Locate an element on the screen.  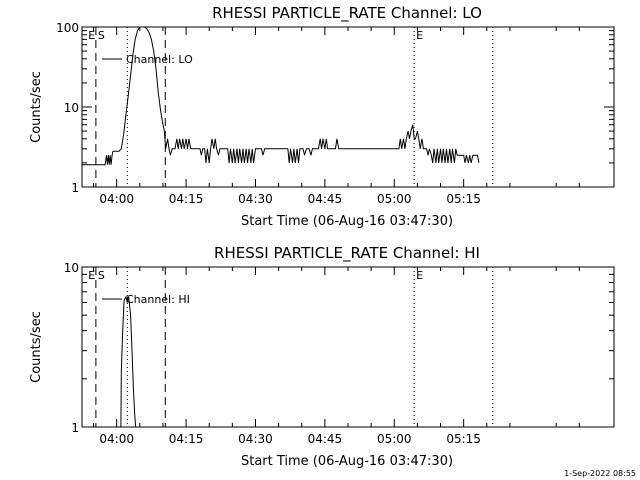
legend-label: Channel: LO is located at coordinates (159, 59).